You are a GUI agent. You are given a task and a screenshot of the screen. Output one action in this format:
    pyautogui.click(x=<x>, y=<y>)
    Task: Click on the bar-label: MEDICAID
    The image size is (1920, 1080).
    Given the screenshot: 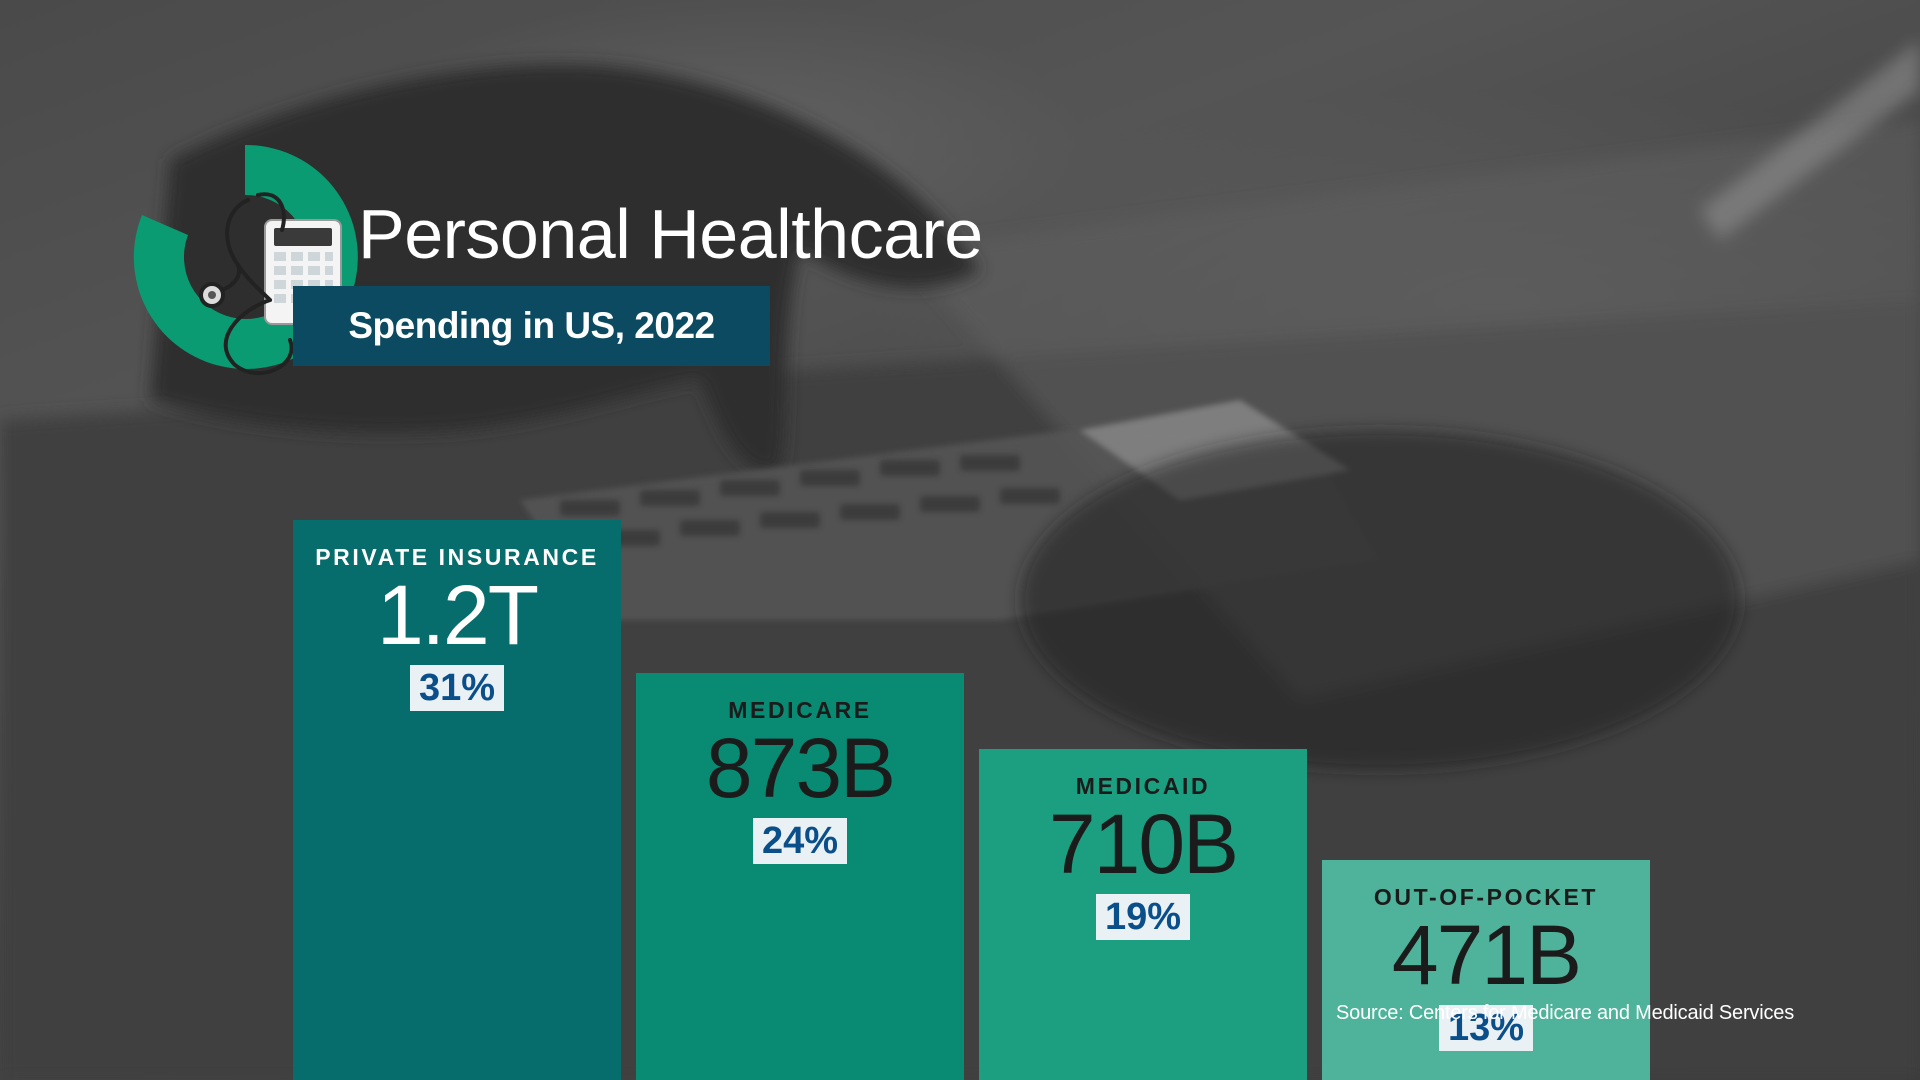 What is the action you would take?
    pyautogui.click(x=1143, y=785)
    